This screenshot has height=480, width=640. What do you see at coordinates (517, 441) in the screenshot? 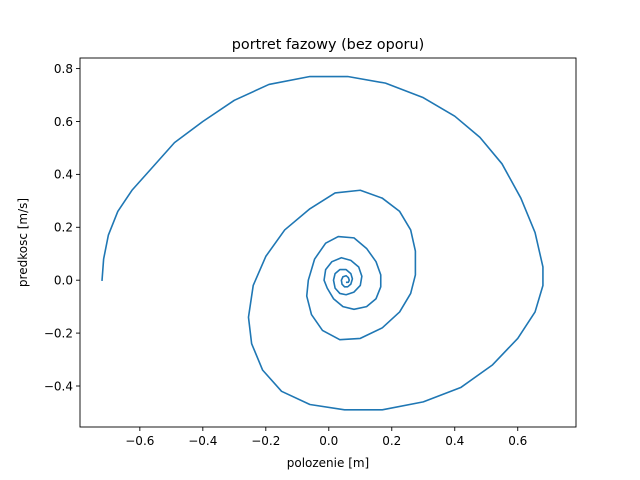
I see `x-tick-label: 0.6` at bounding box center [517, 441].